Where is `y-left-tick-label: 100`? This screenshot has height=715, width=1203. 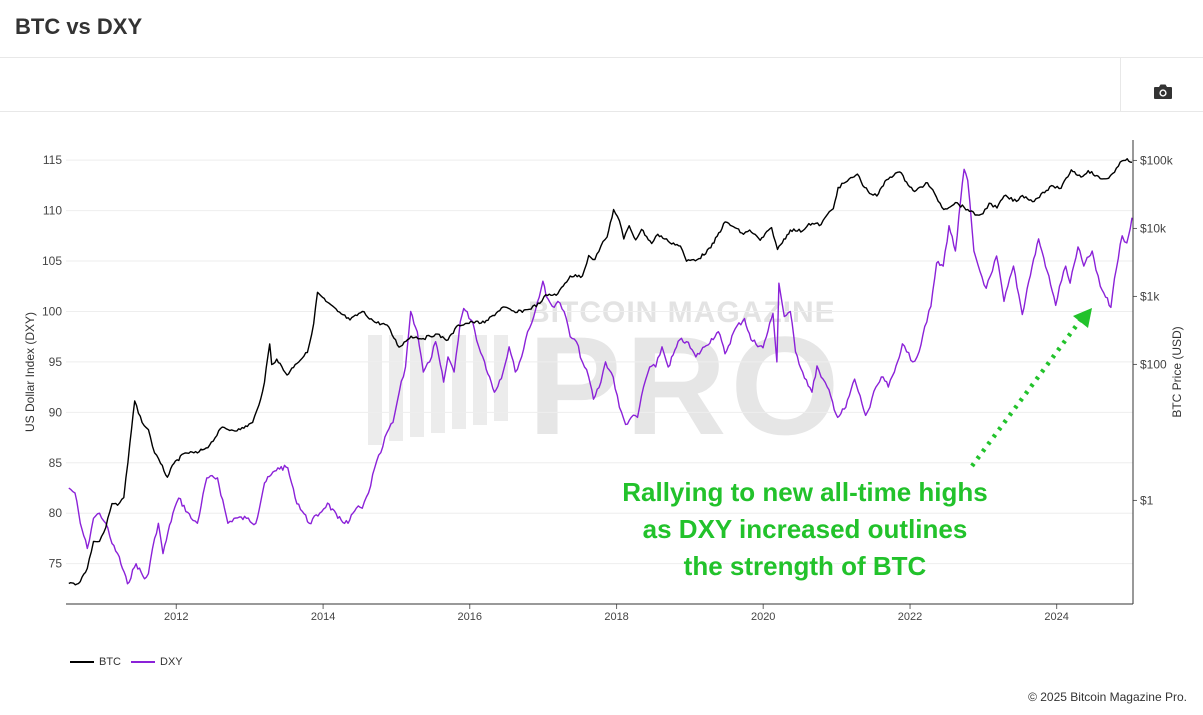 y-left-tick-label: 100 is located at coordinates (52, 311).